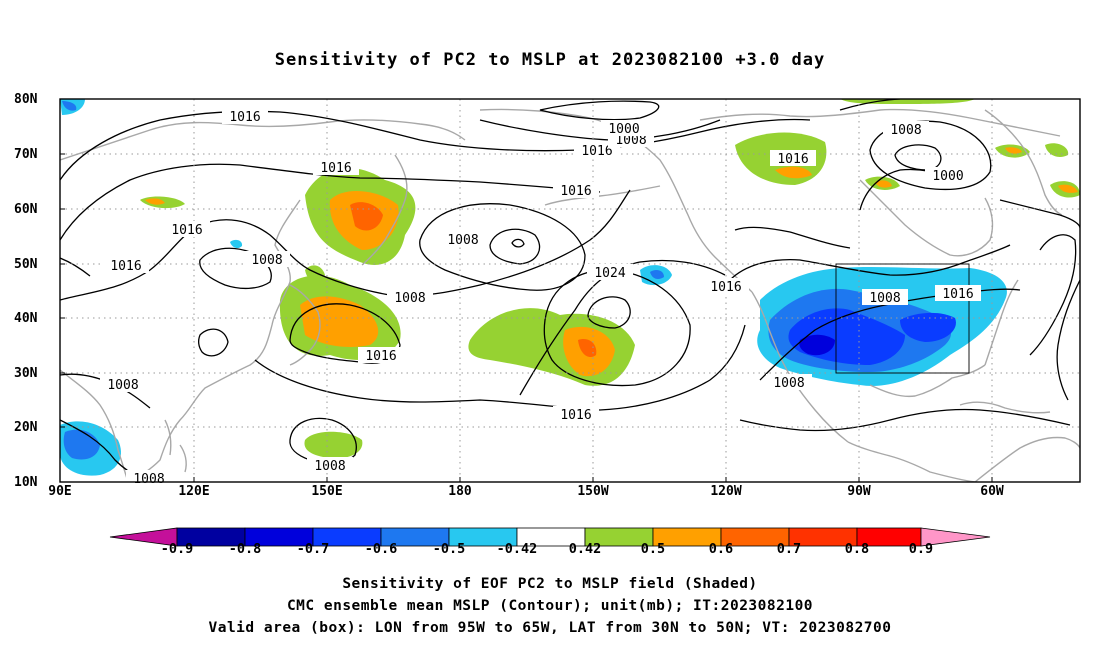 The image size is (1100, 650). I want to click on coastline-greenland, so click(1023, 162).